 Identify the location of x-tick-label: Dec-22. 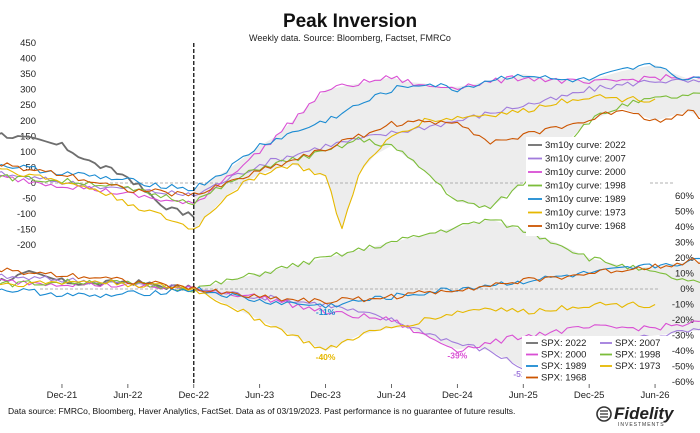
(193, 395).